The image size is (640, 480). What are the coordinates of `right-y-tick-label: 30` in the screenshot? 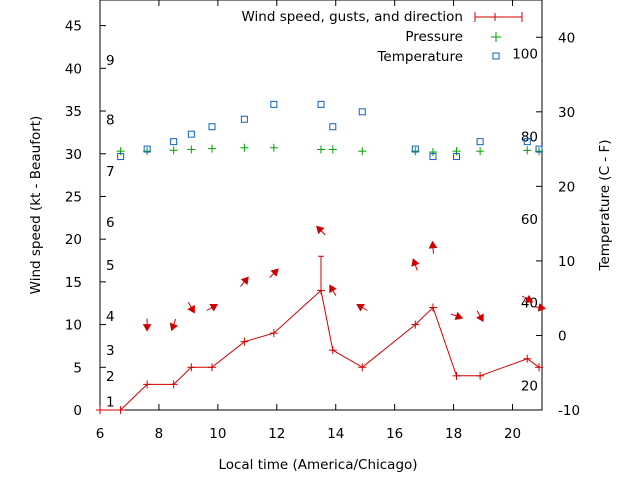 It's located at (566, 113).